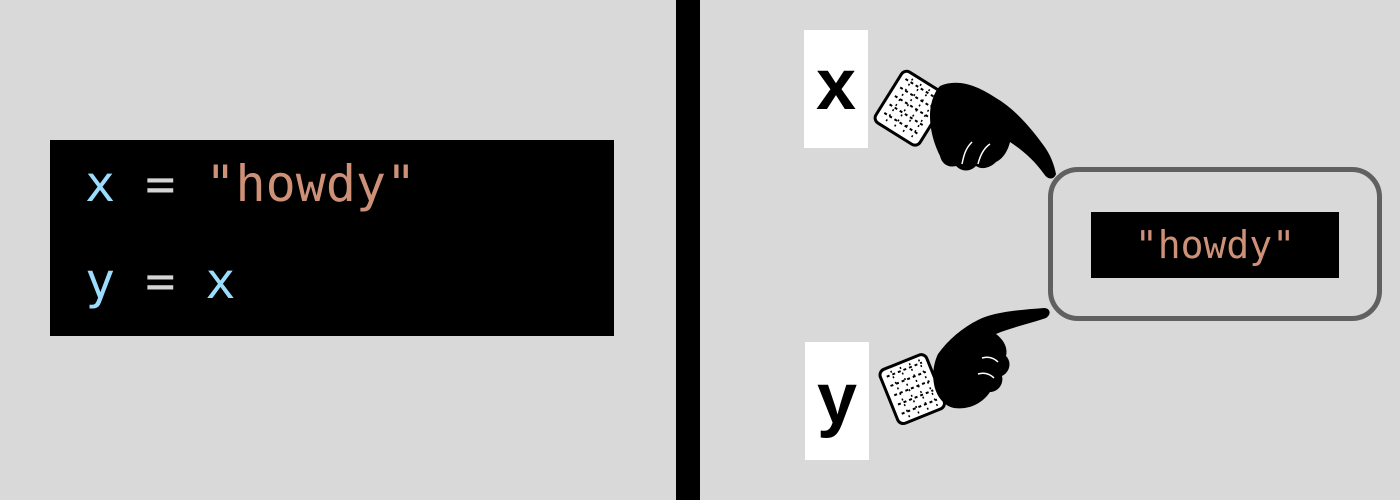 This screenshot has height=500, width=1400. I want to click on pointing-hand-y-icon, so click(964, 367).